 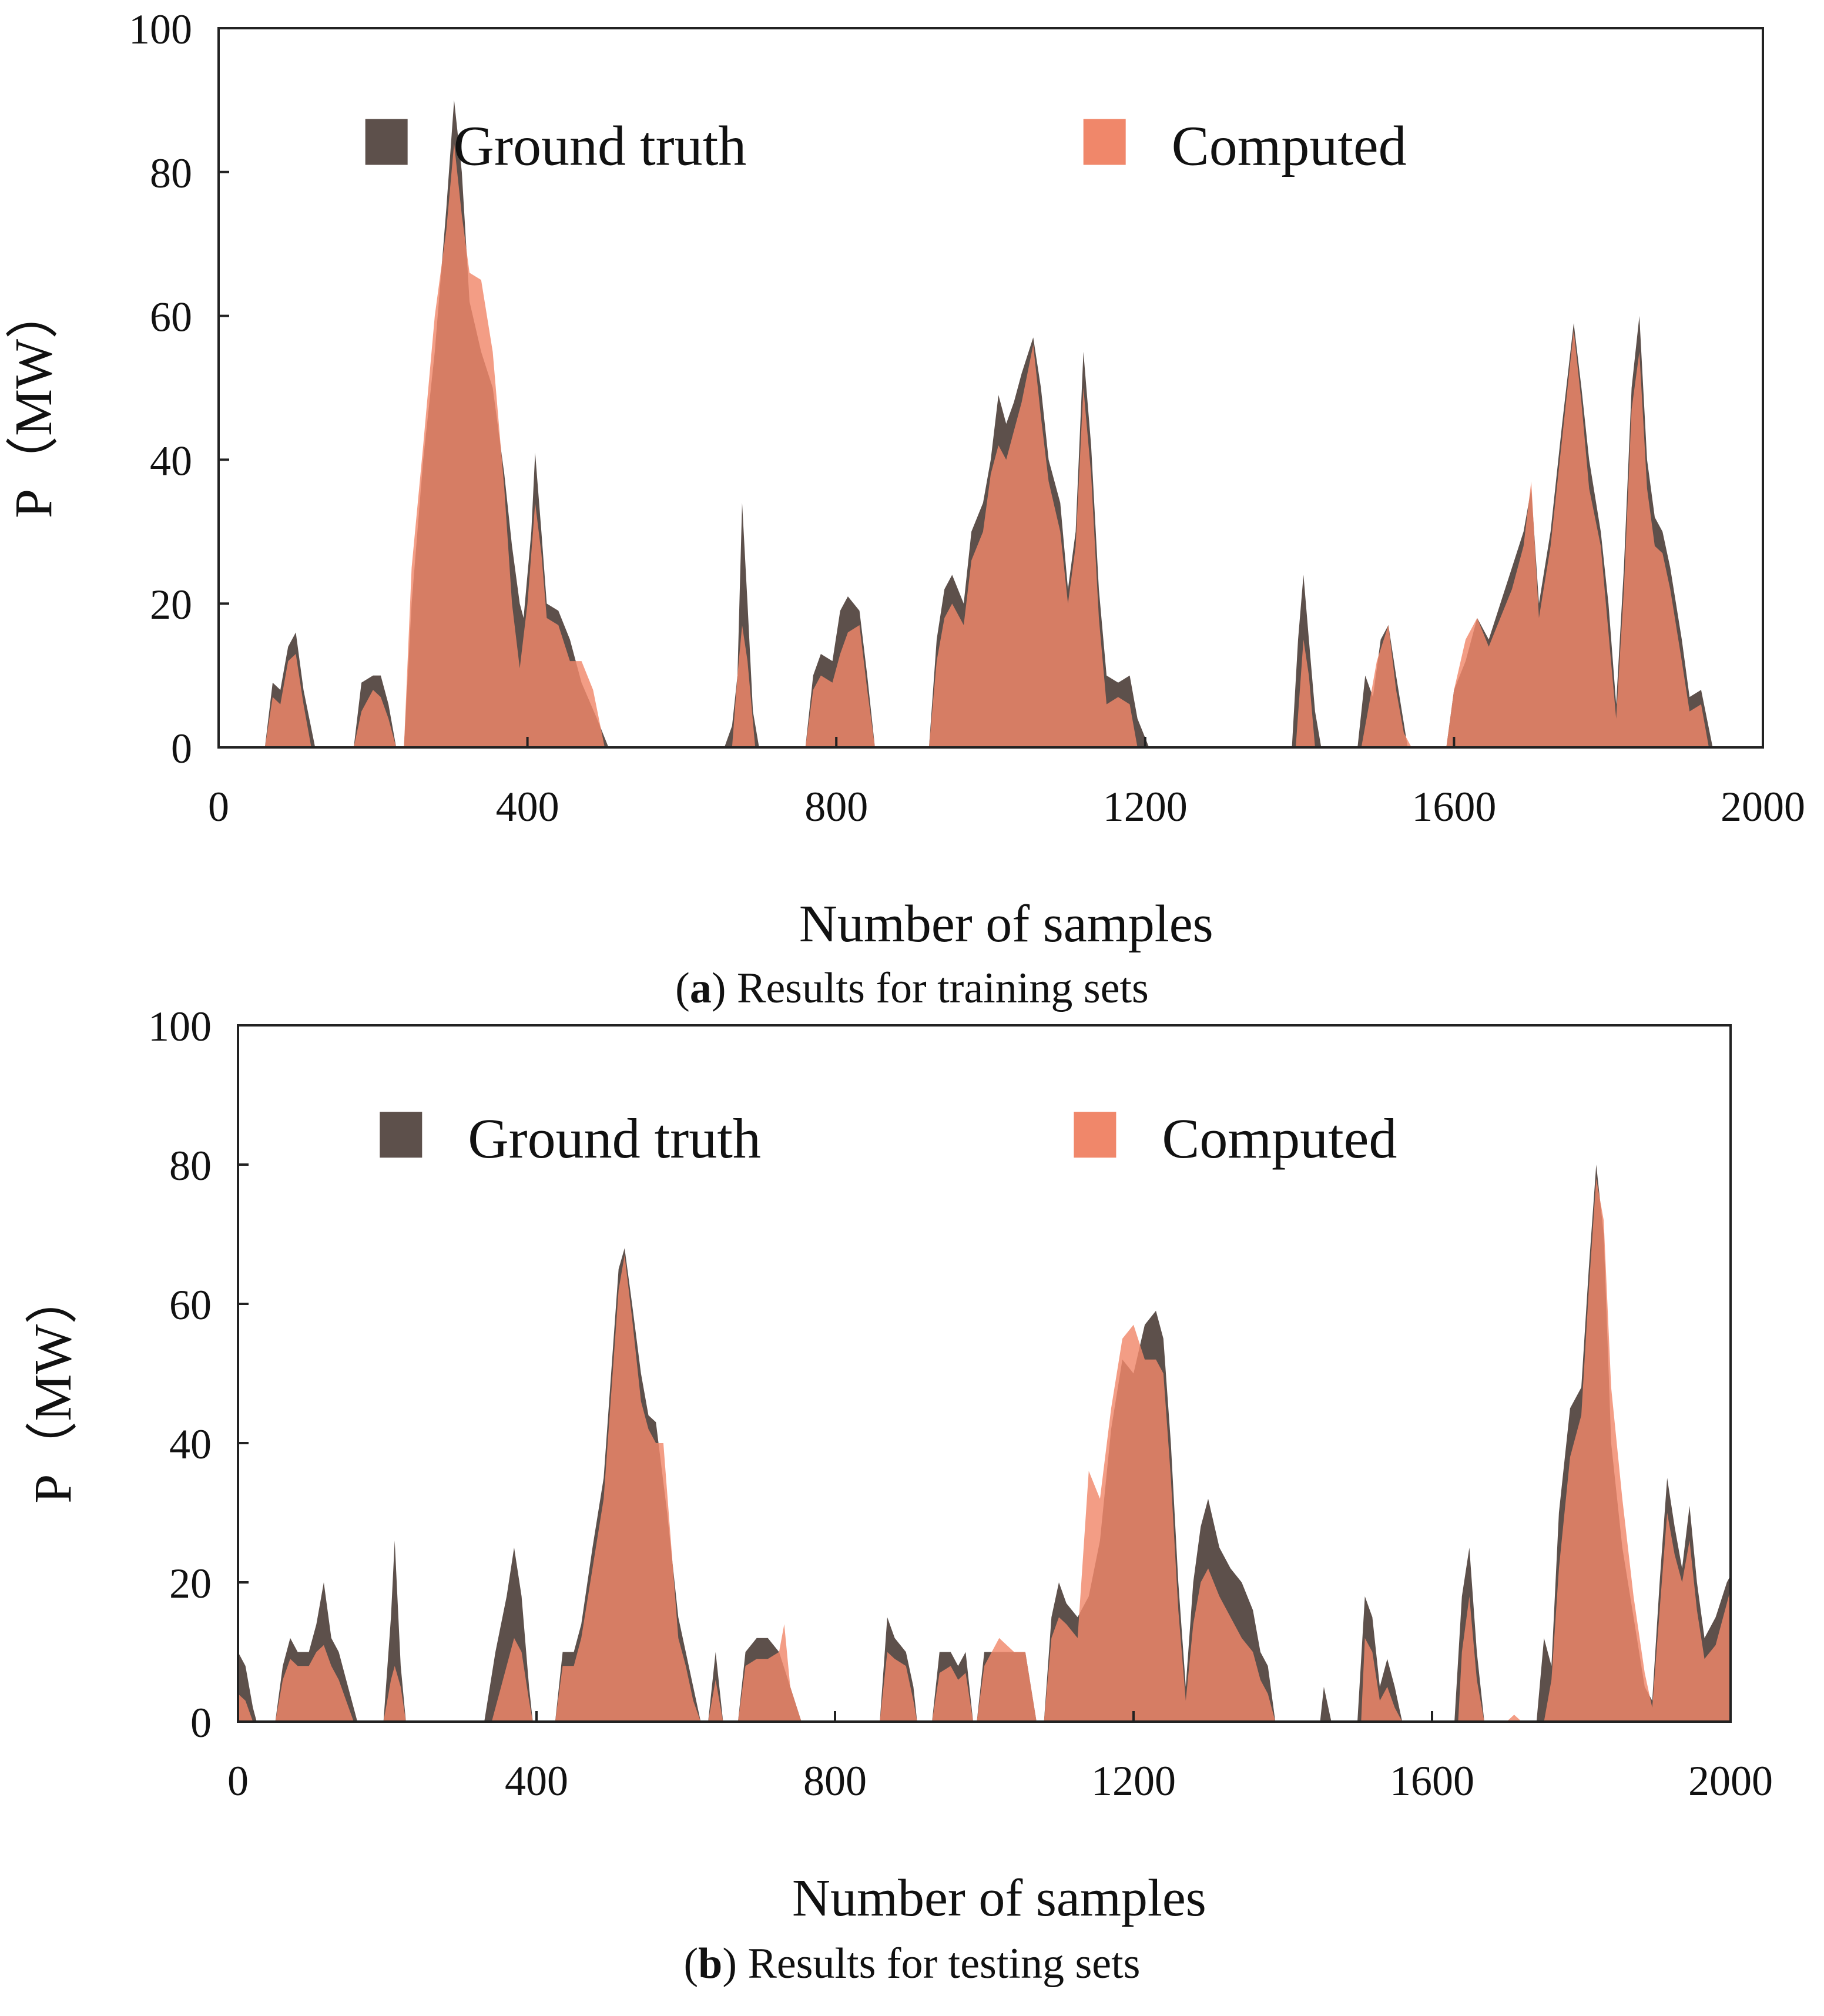 What do you see at coordinates (930, 988) in the screenshot?
I see `caption-text: ) Results for training sets` at bounding box center [930, 988].